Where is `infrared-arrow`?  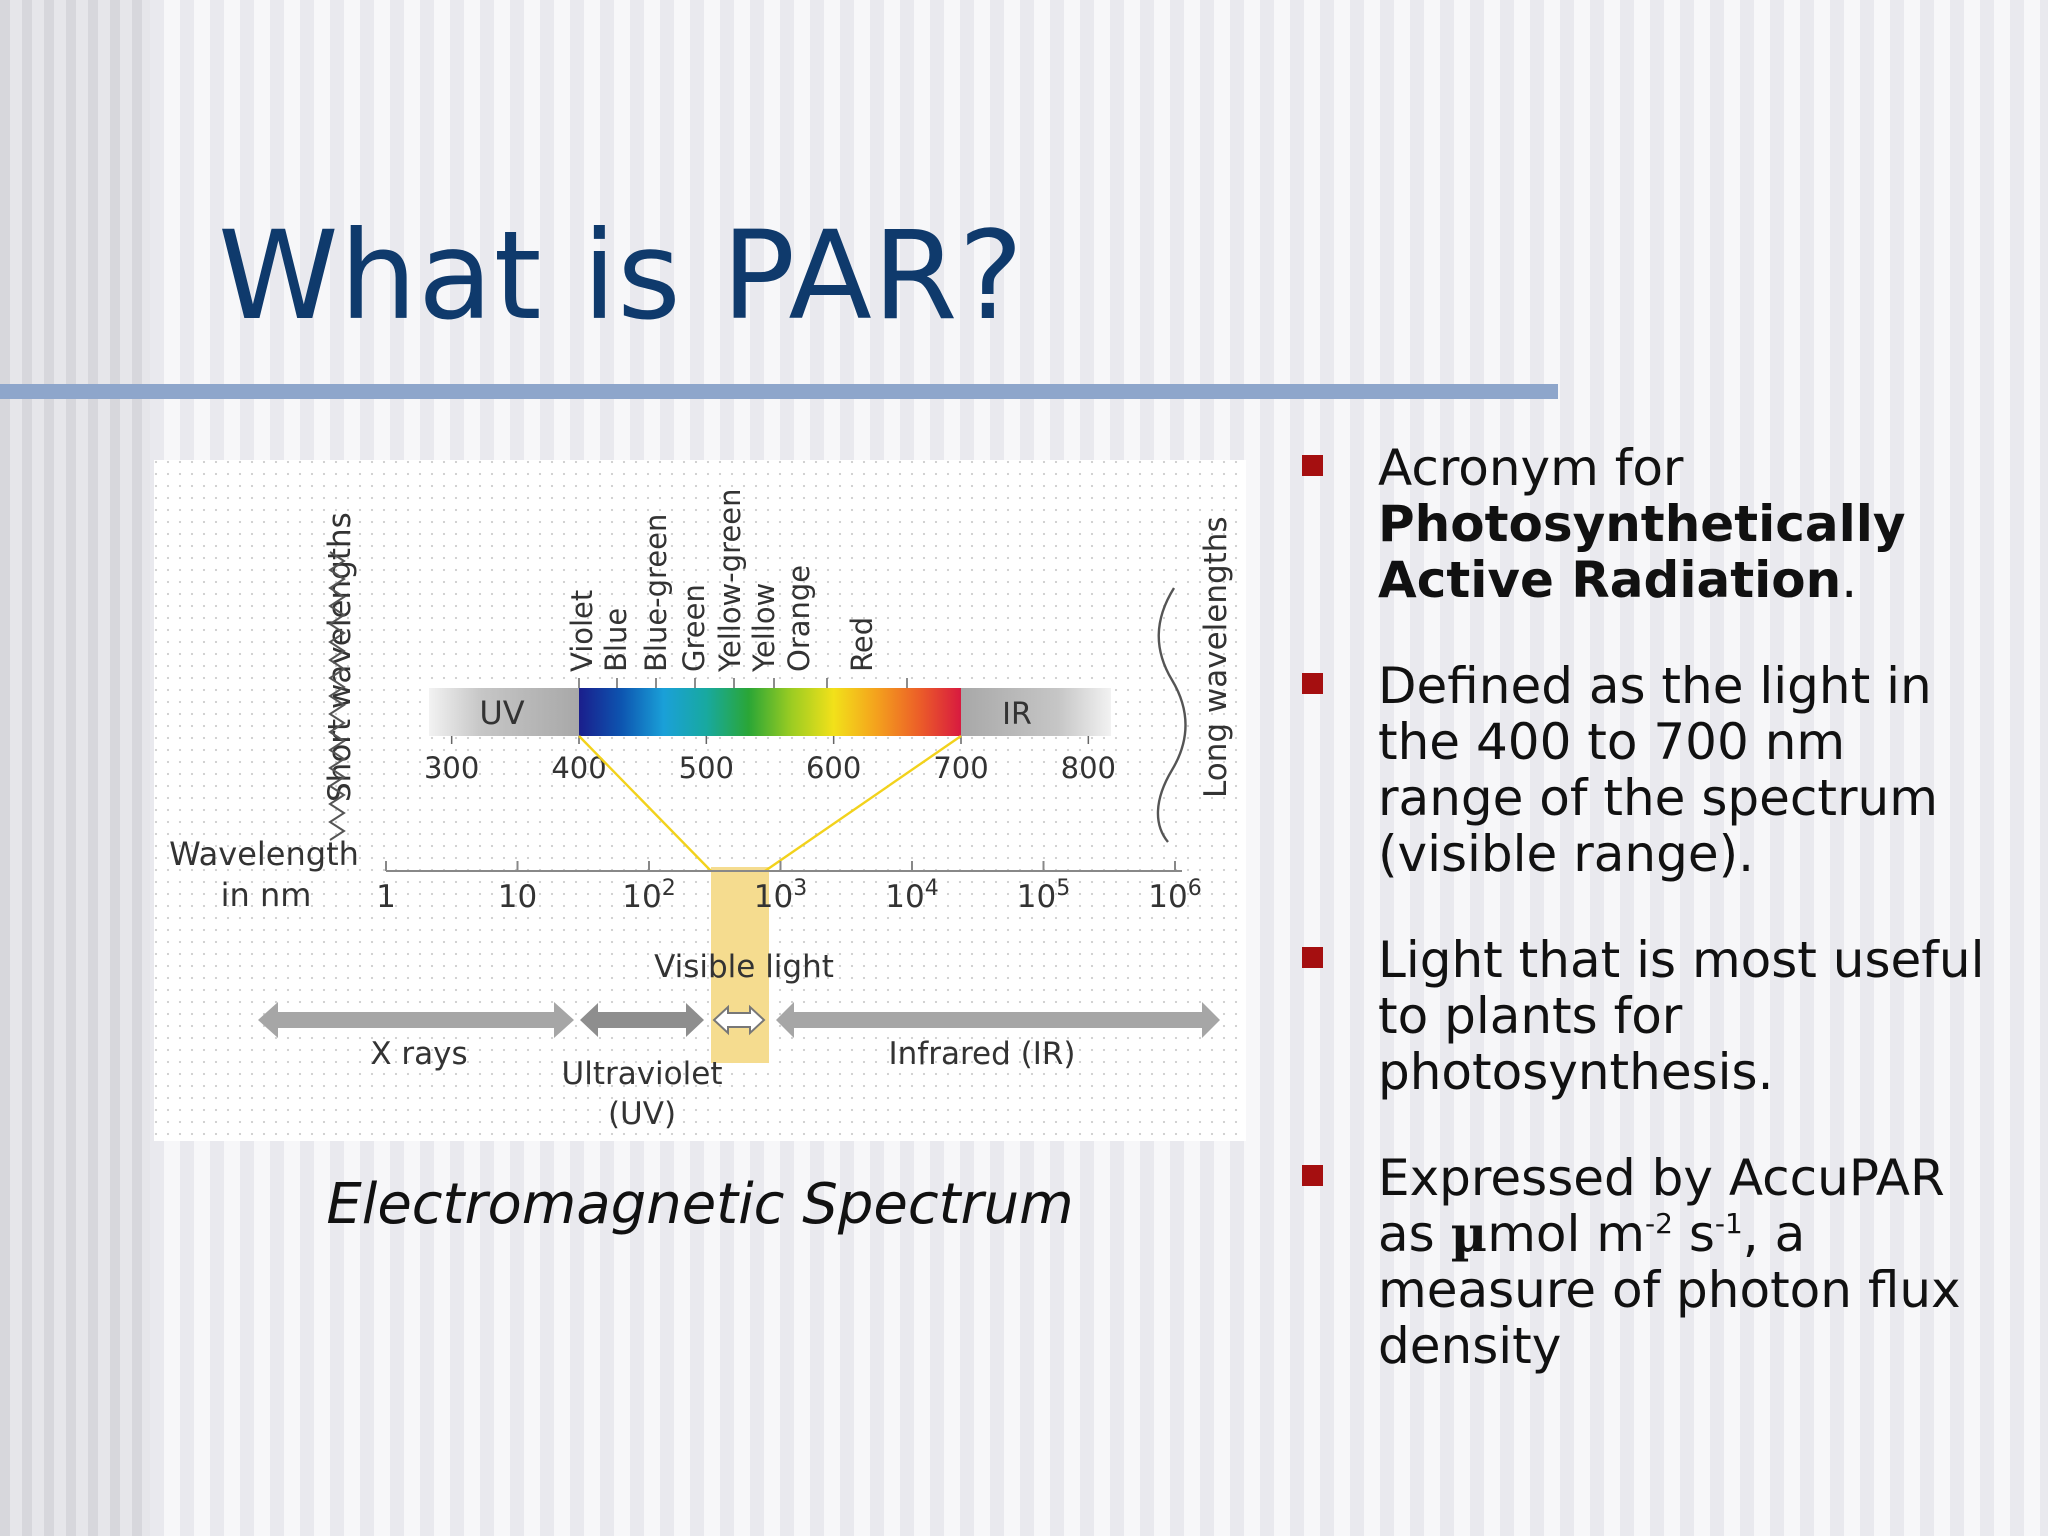 infrared-arrow is located at coordinates (998, 1020).